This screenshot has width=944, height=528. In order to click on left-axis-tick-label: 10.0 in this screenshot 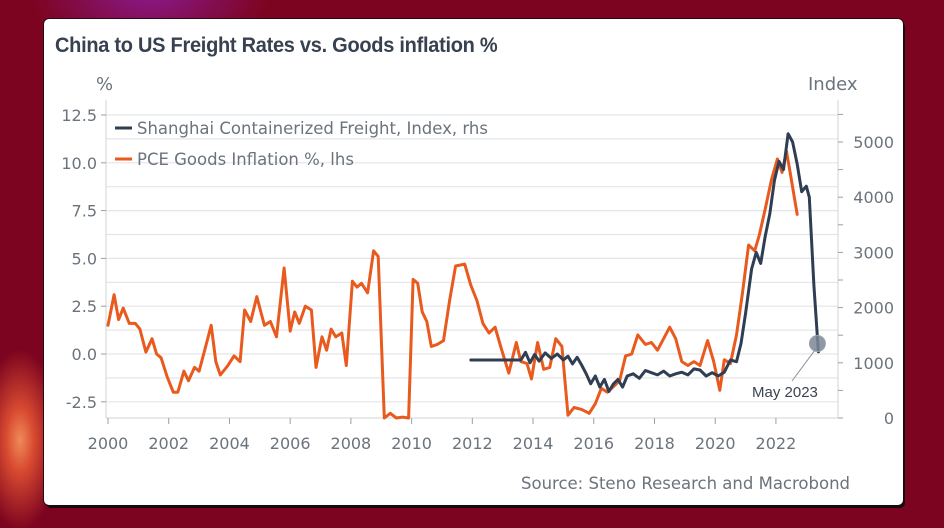, I will do `click(79, 163)`.